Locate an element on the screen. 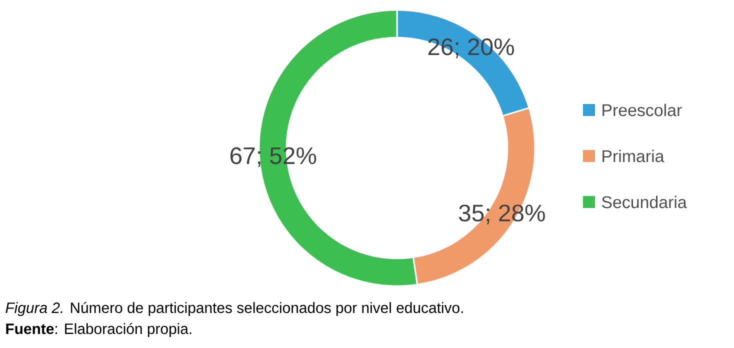 The height and width of the screenshot is (348, 734). legend-label: Primaria is located at coordinates (633, 156).